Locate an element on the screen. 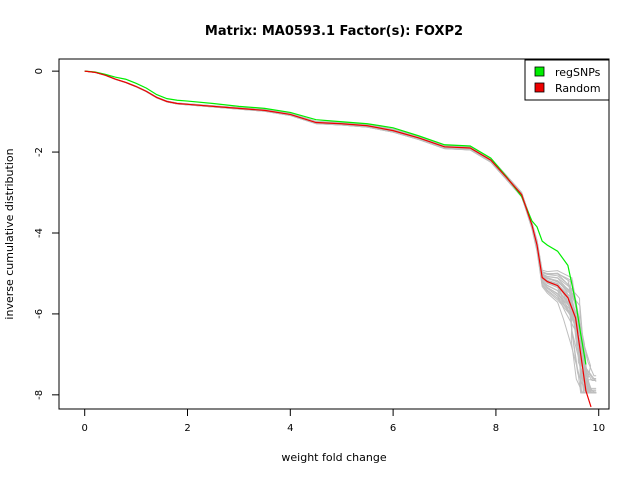 The width and height of the screenshot is (640, 480). x-tick-label-0: 0 is located at coordinates (85, 428).